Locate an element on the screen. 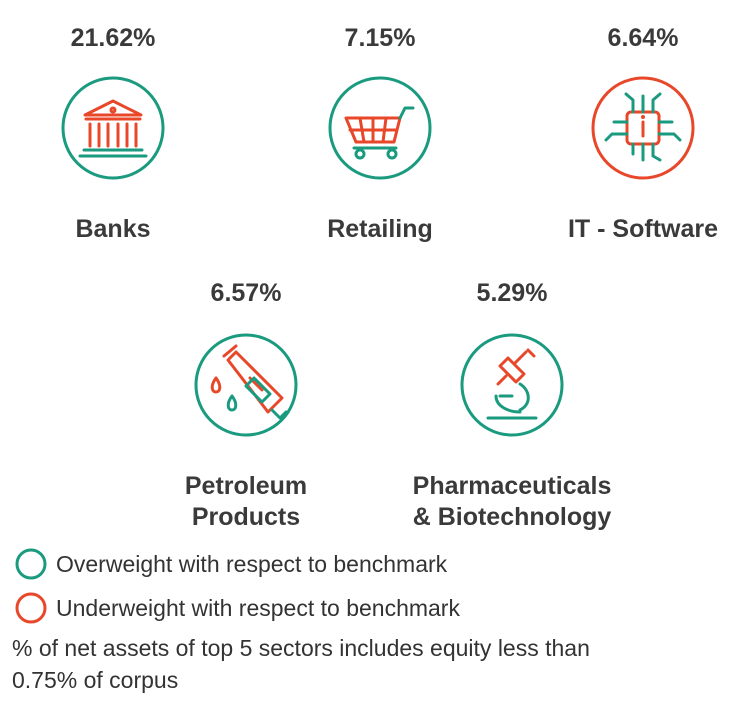  sector-name: Retailing is located at coordinates (380, 229).